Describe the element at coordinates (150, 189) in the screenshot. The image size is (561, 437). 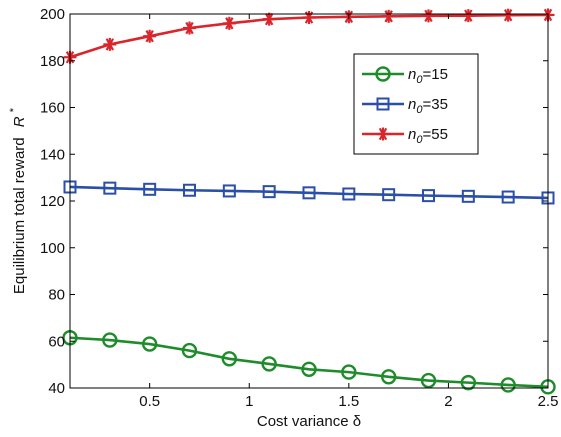
I see `data-point-n0=35-2` at that location.